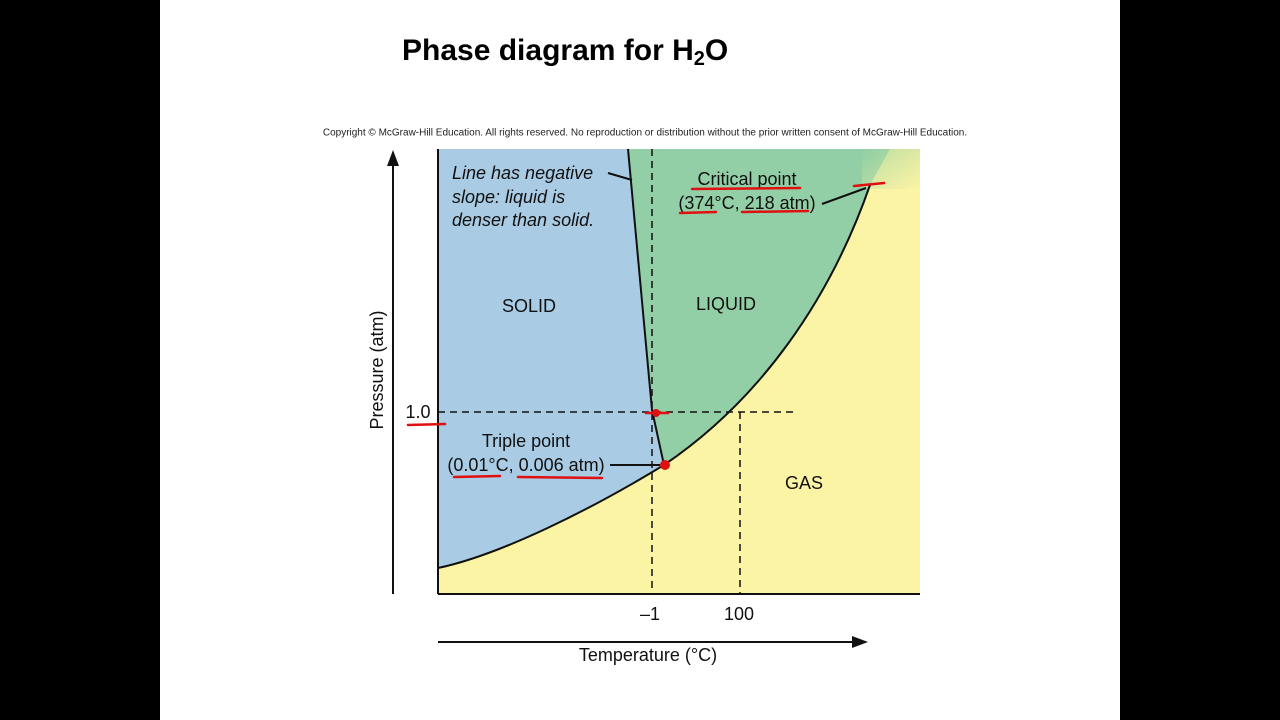 The height and width of the screenshot is (720, 1280). I want to click on title-main: Phase diagram for H, so click(548, 50).